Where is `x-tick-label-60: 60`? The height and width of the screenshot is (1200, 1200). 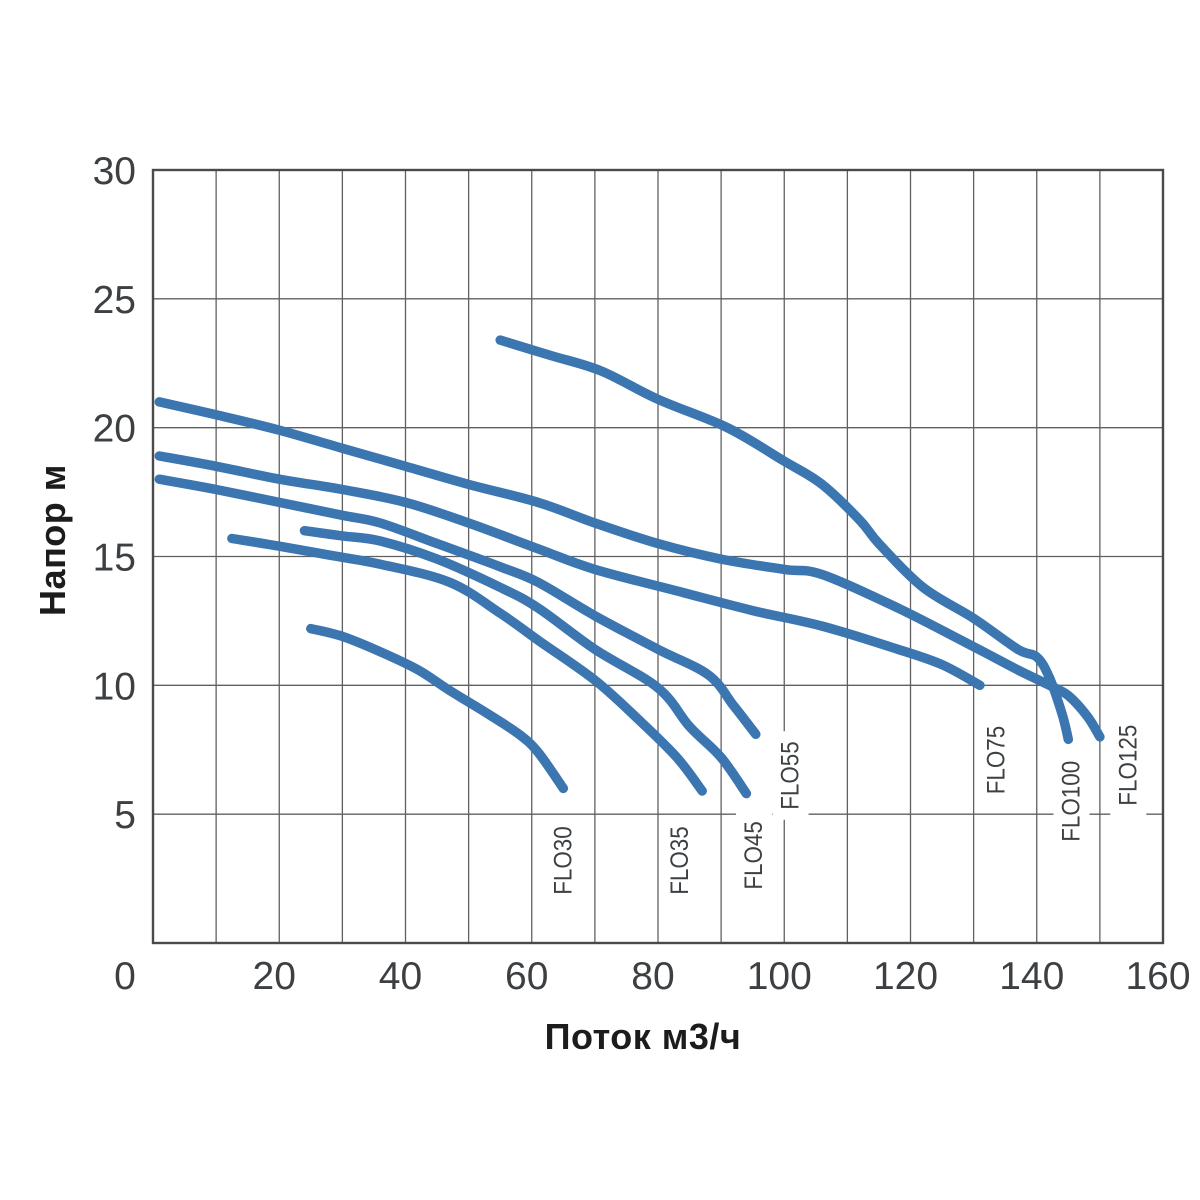
x-tick-label-60: 60 is located at coordinates (526, 976).